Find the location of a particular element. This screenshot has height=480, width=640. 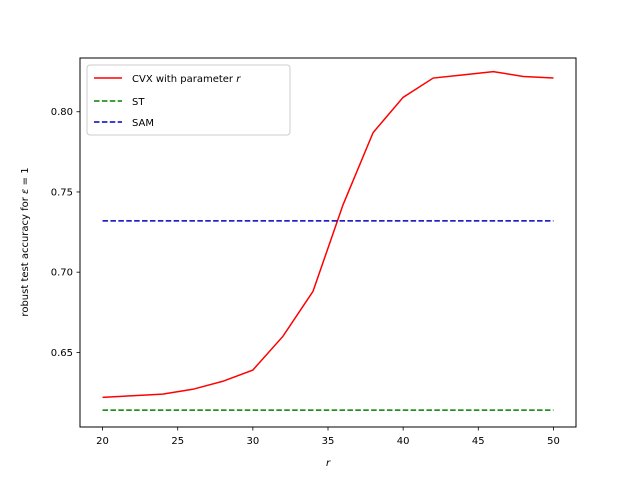

y-axis-ticks: 0.65 0.70 0.75 0.80 is located at coordinates (65, 233).